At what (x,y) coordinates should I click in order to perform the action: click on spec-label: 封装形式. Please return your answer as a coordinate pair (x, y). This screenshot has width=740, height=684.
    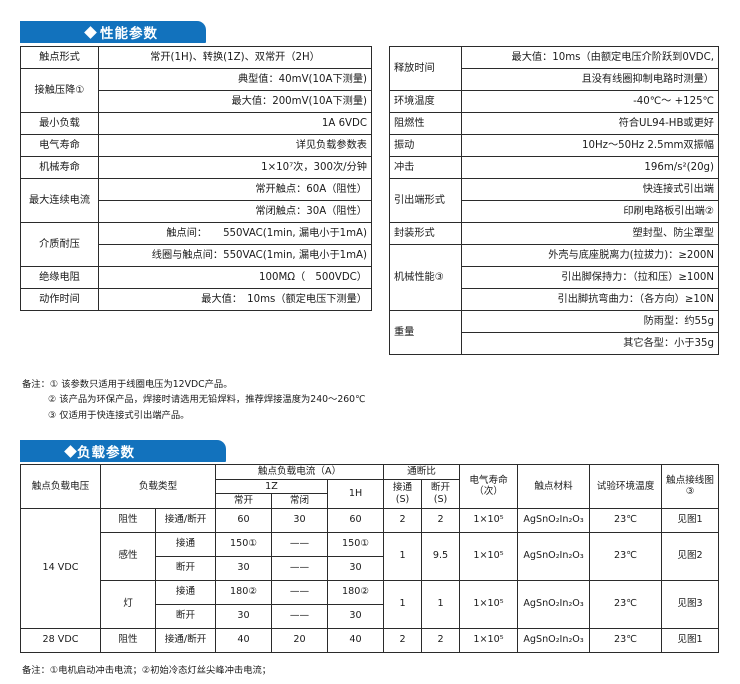
    Looking at the image, I should click on (425, 233).